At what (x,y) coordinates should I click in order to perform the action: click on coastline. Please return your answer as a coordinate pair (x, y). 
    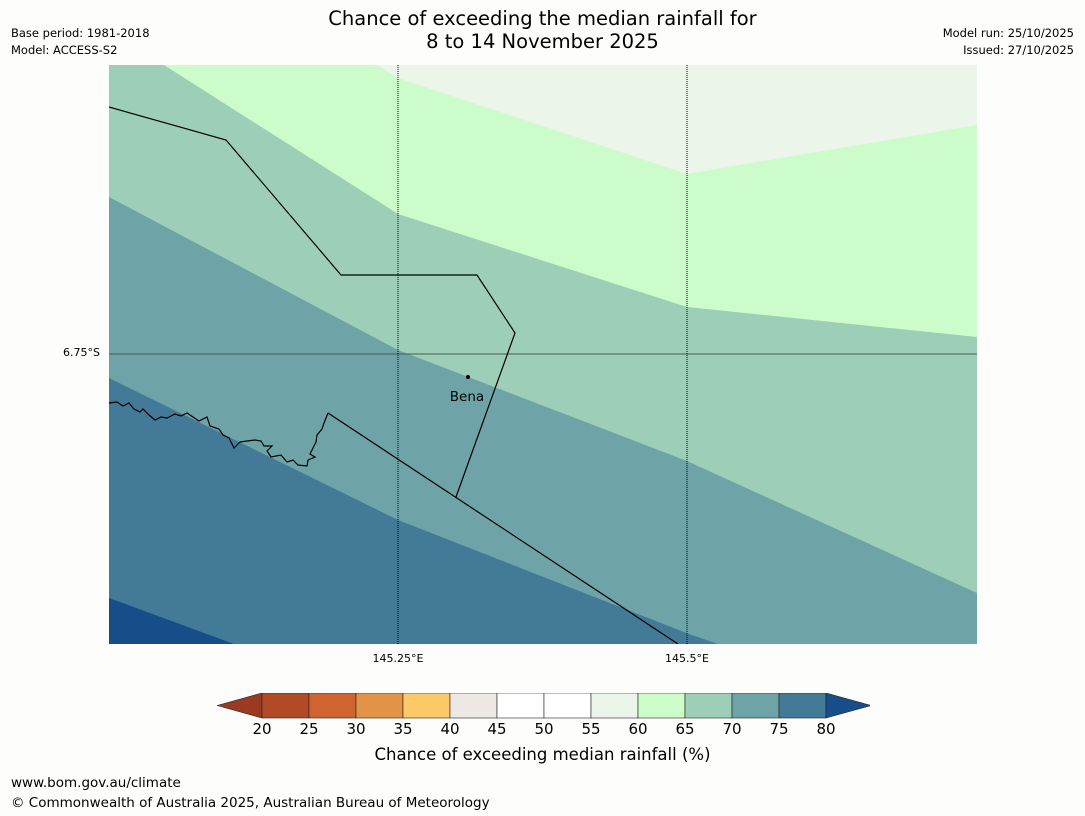
    Looking at the image, I should click on (219, 434).